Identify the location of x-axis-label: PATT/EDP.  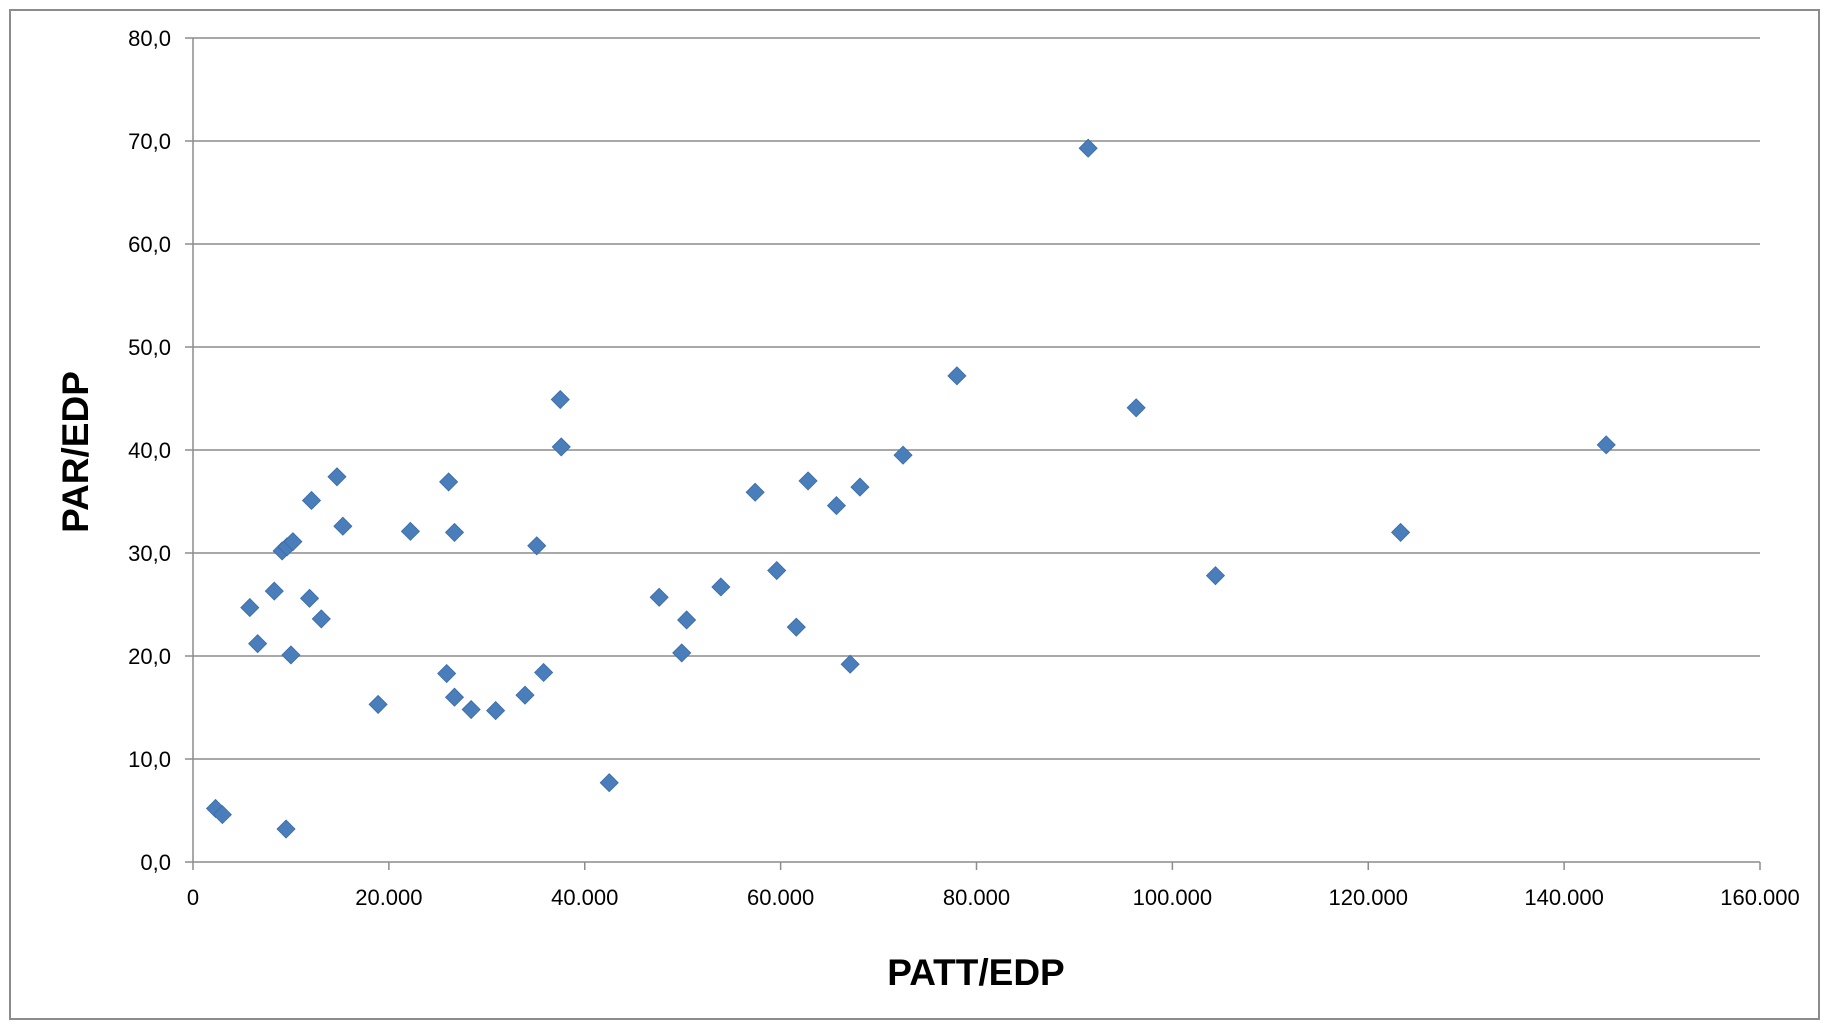
(975, 972).